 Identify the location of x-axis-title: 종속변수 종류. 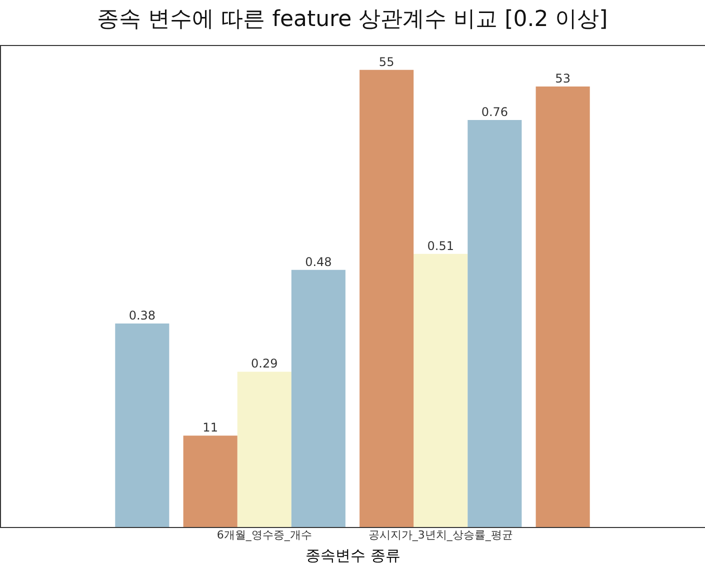
(353, 555).